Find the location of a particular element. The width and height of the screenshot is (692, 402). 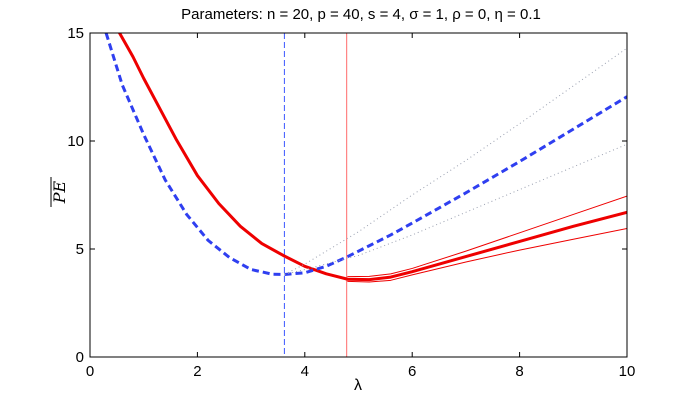

y-axis-label-group: PE is located at coordinates (59, 192).